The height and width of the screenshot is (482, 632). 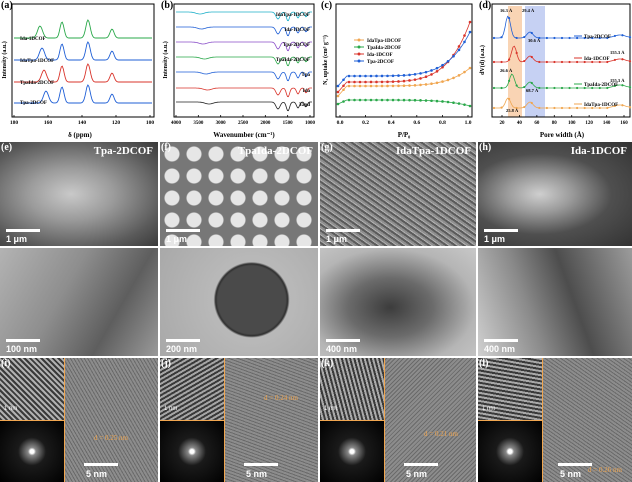 I want to click on d-ticklabel: 20, so click(x=503, y=123).